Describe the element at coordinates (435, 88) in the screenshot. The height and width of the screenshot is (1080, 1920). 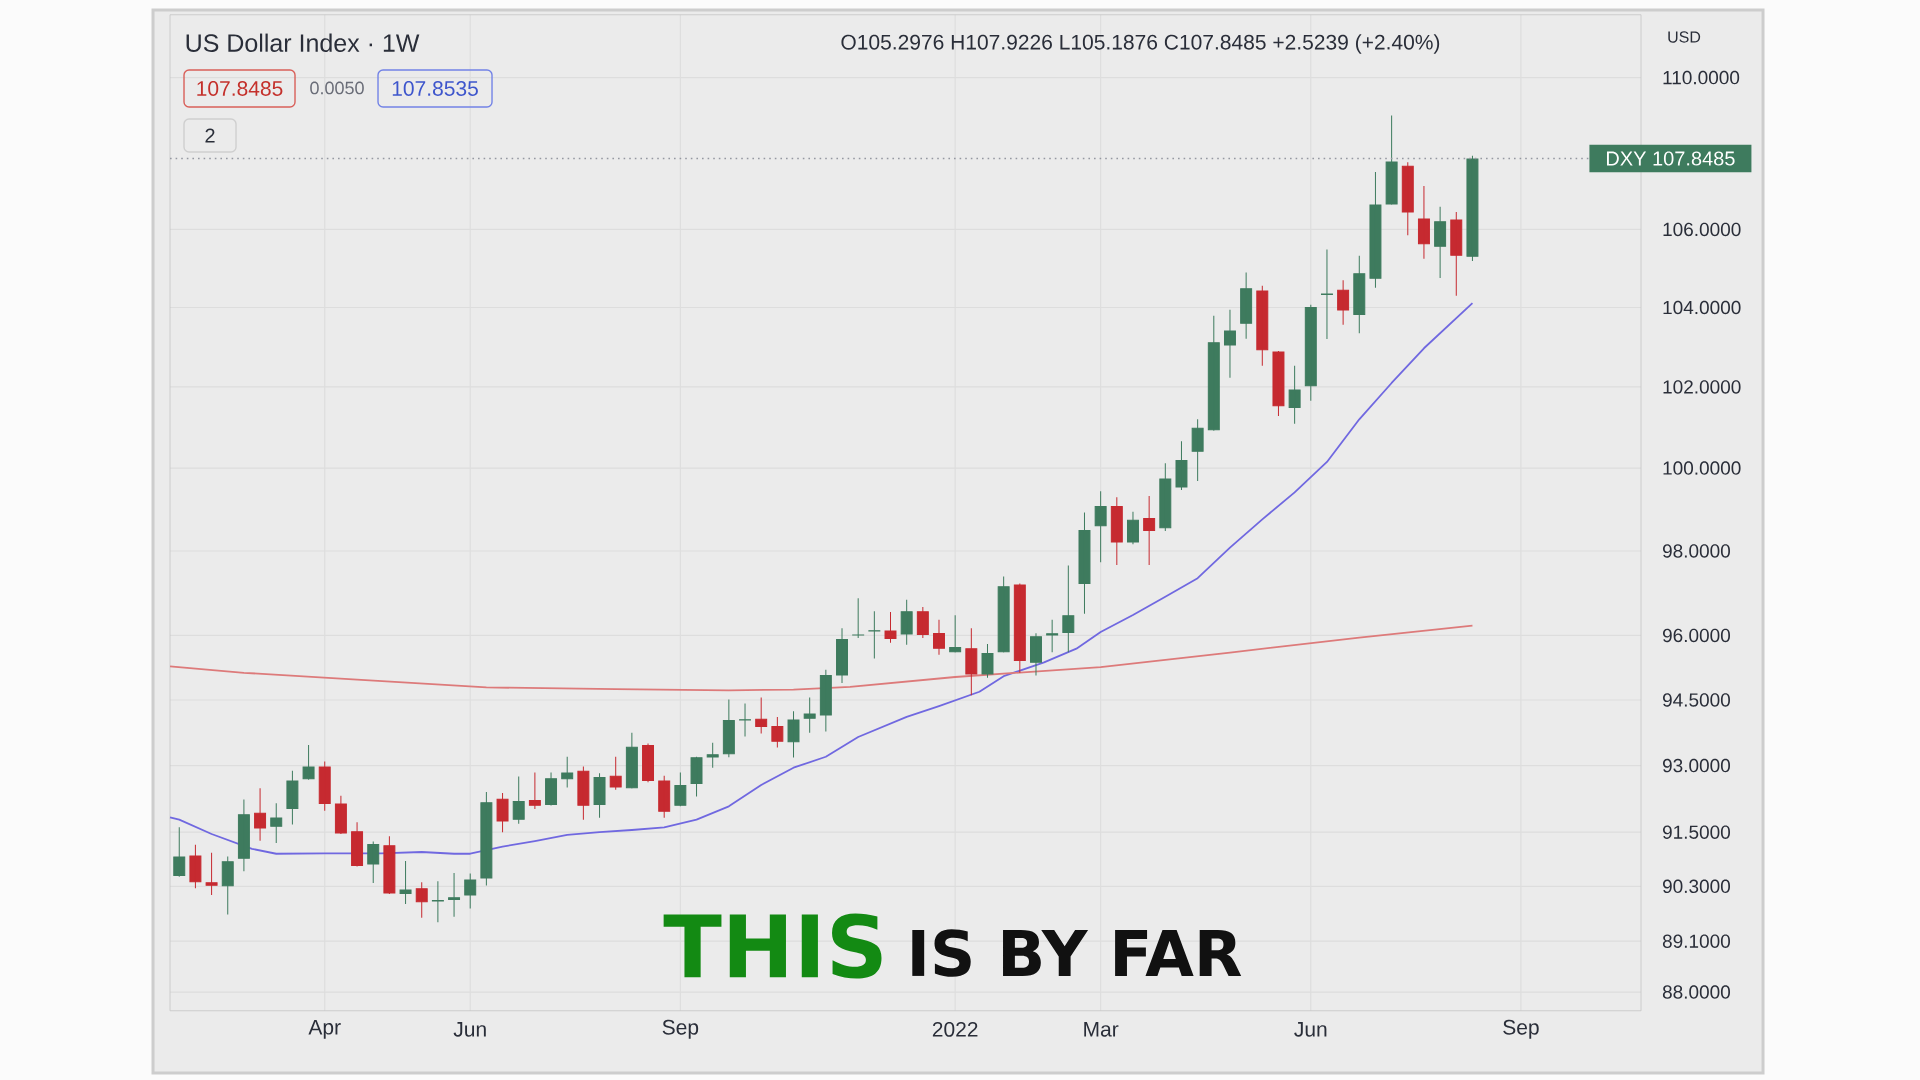
I see `annotation: 107.8535` at that location.